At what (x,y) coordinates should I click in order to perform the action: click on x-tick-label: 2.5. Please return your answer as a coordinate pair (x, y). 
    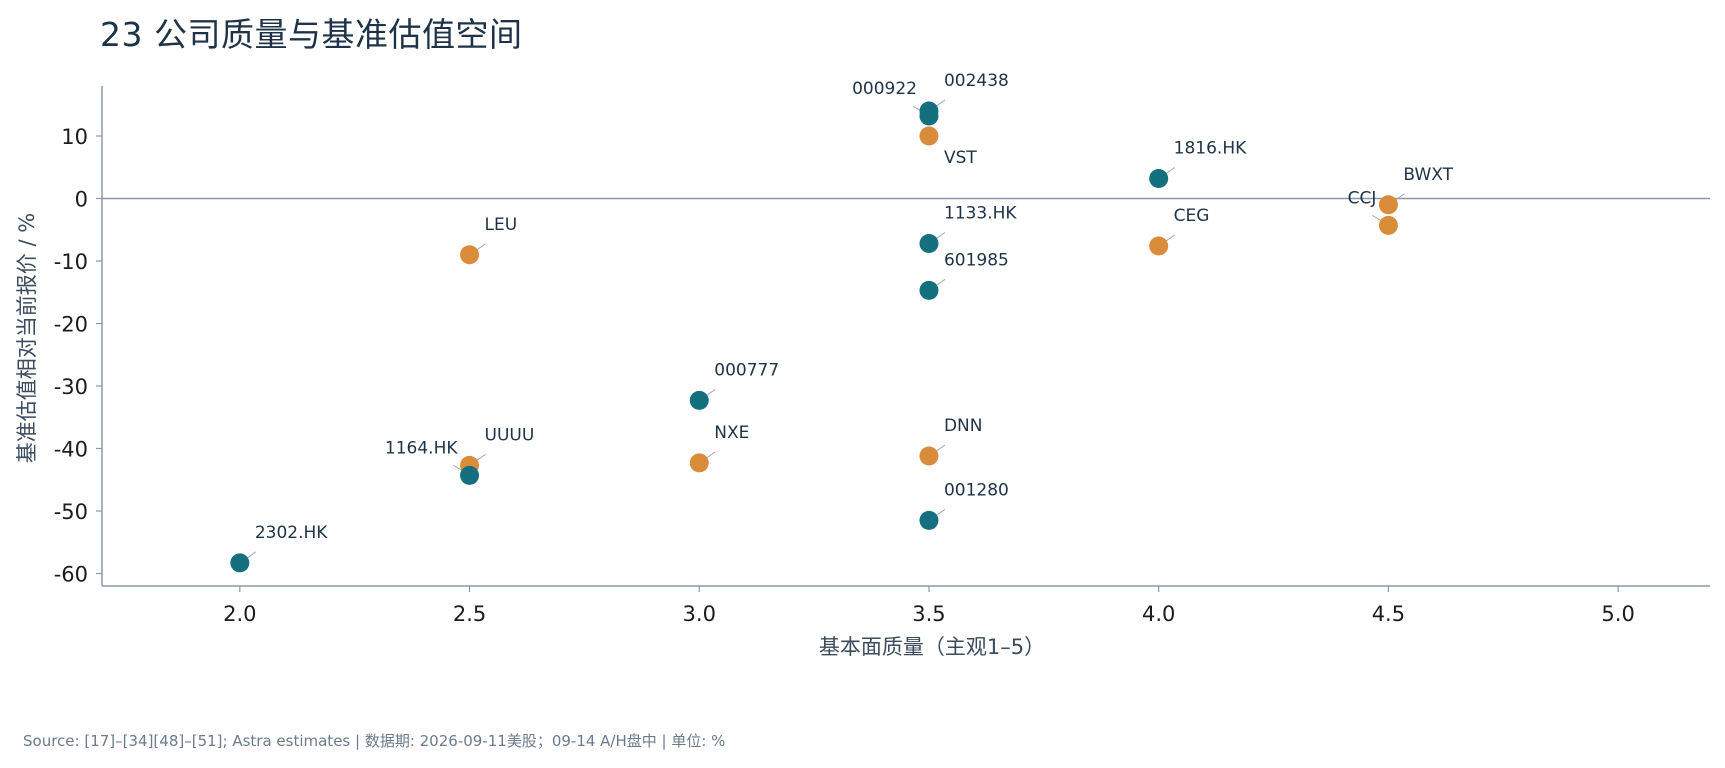
    Looking at the image, I should click on (469, 614).